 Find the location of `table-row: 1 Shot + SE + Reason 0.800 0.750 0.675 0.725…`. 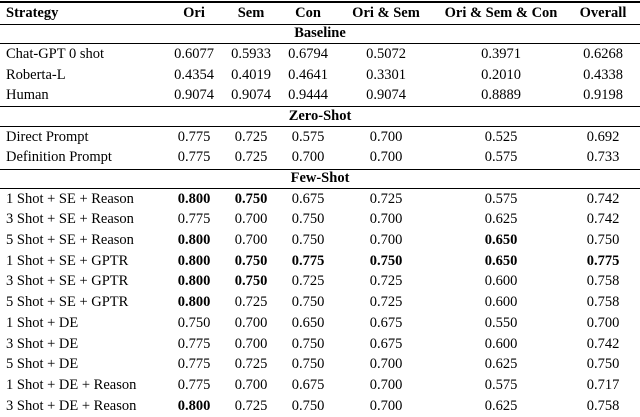

table-row: 1 Shot + SE + Reason 0.800 0.750 0.675 0.725… is located at coordinates (320, 199).